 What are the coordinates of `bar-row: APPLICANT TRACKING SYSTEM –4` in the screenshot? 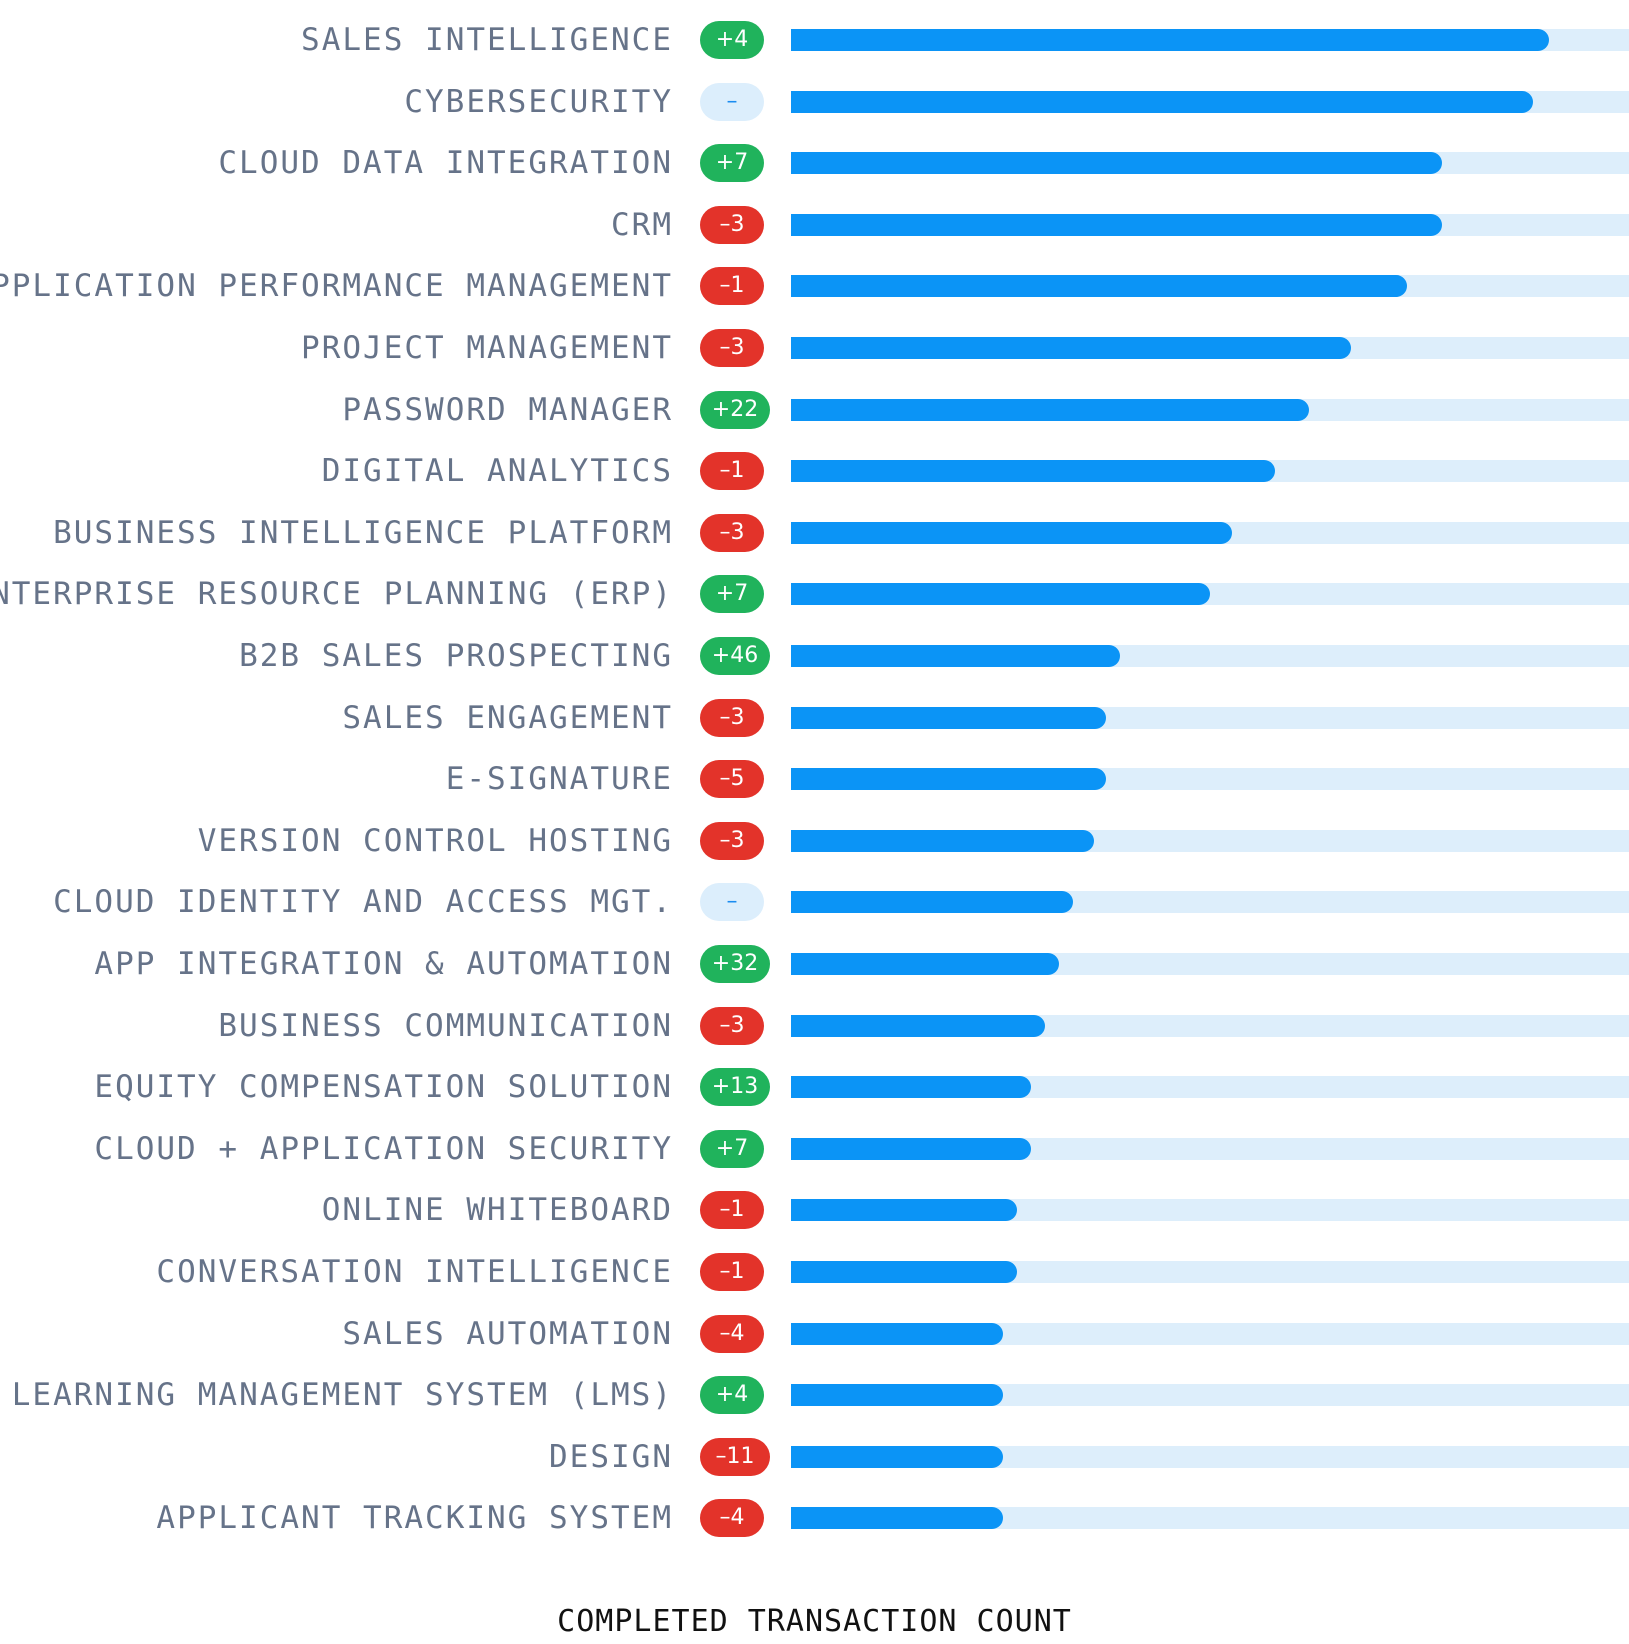 It's located at (814, 1518).